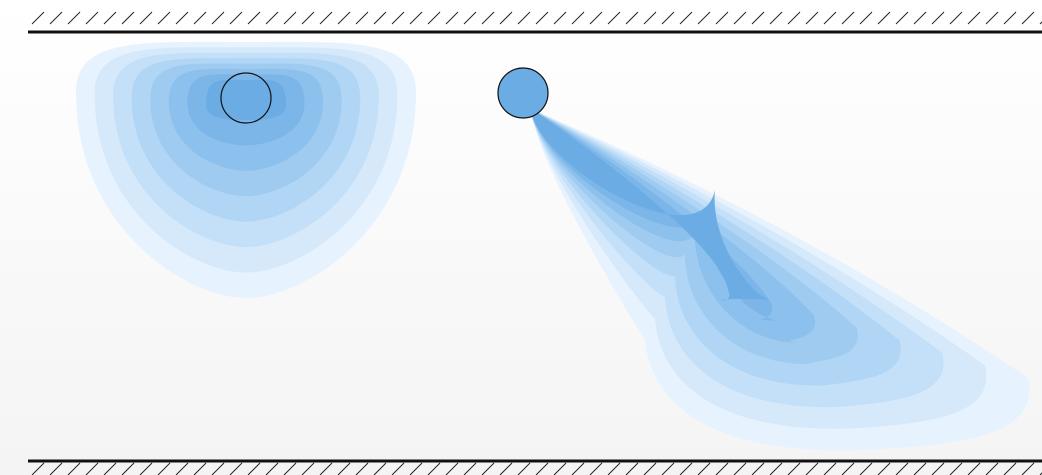 The image size is (1042, 475). What do you see at coordinates (523, 93) in the screenshot?
I see `source-right` at bounding box center [523, 93].